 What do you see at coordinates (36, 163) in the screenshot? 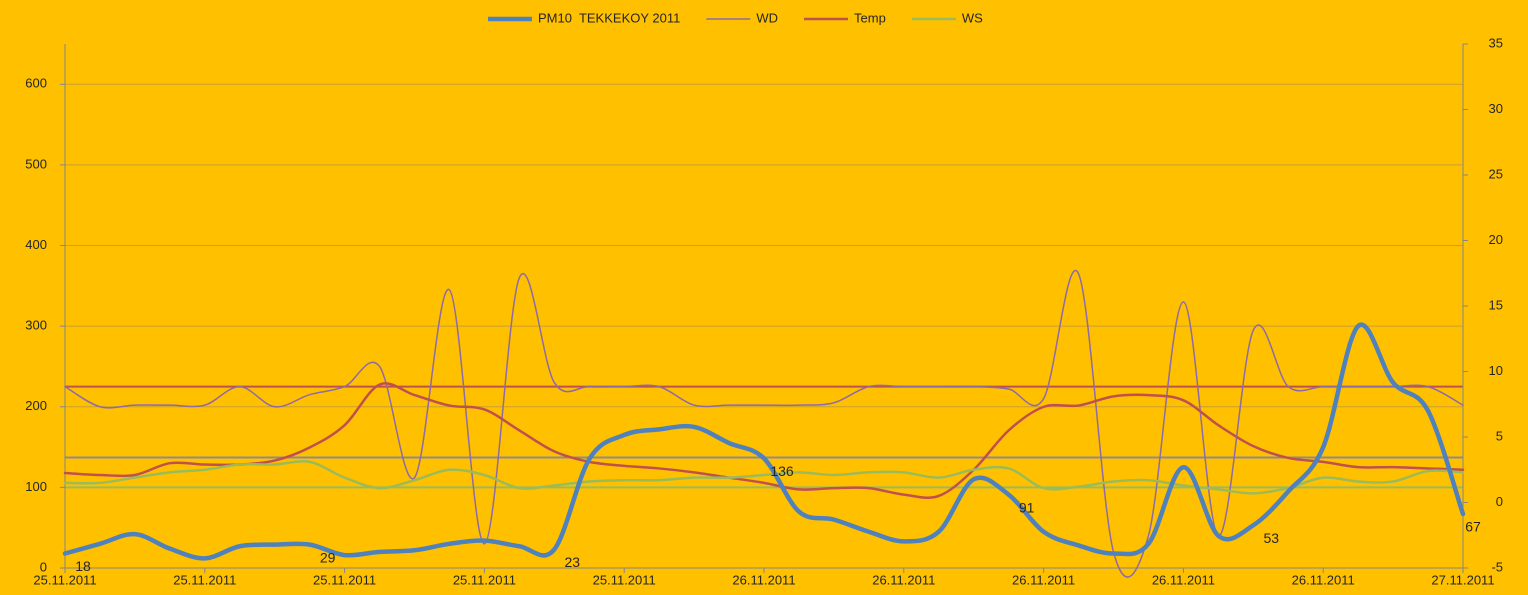
I see `y-tick-label: 500` at bounding box center [36, 163].